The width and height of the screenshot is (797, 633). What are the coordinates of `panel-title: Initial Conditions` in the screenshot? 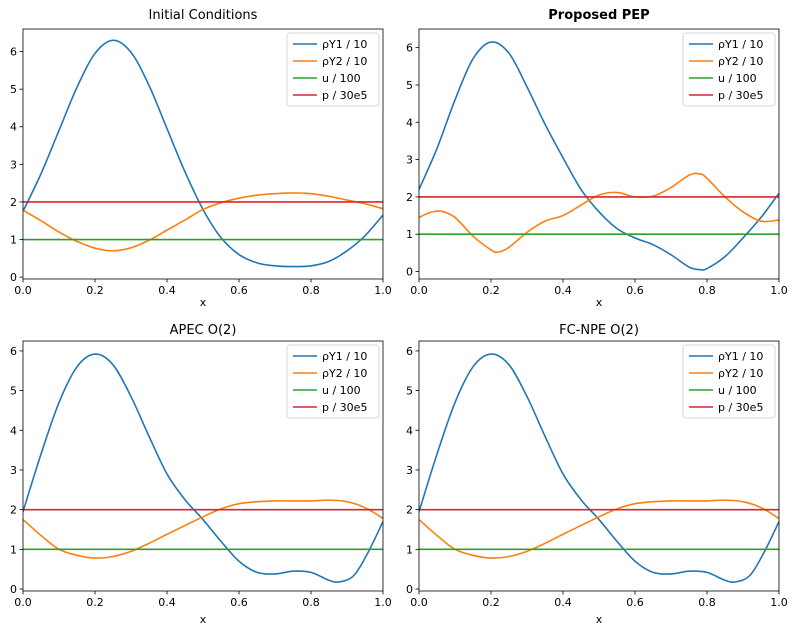 It's located at (203, 15).